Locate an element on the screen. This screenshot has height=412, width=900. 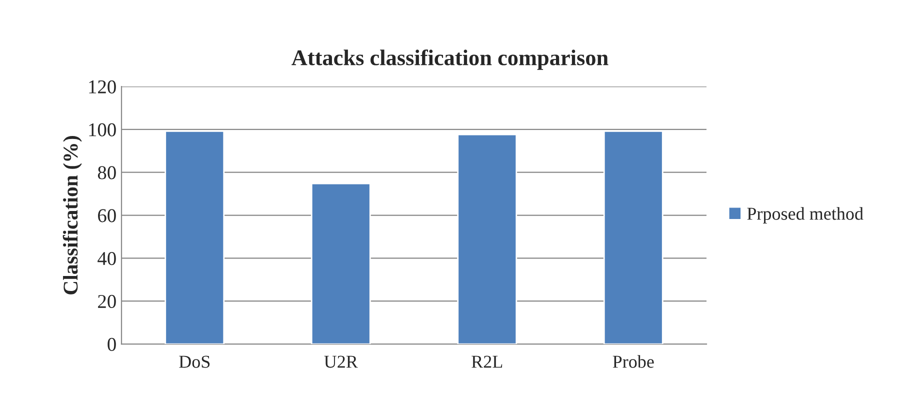
chart-title: Attacks classification comparison is located at coordinates (450, 59).